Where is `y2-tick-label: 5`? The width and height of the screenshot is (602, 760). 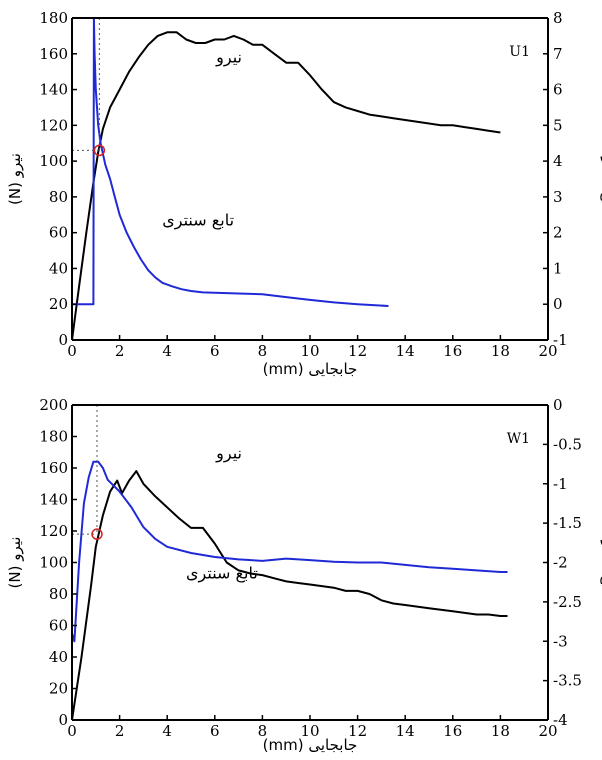 y2-tick-label: 5 is located at coordinates (558, 125).